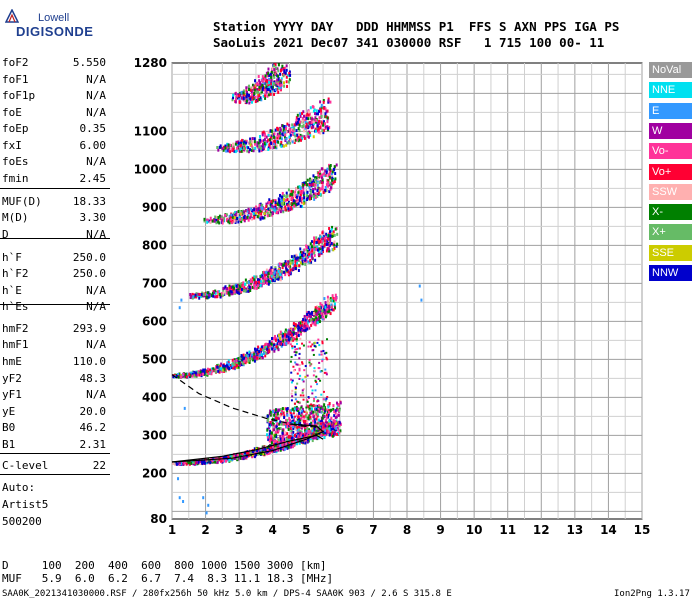 The image size is (700, 600). Describe the element at coordinates (670, 130) in the screenshot. I see `legend-item-w: W` at that location.